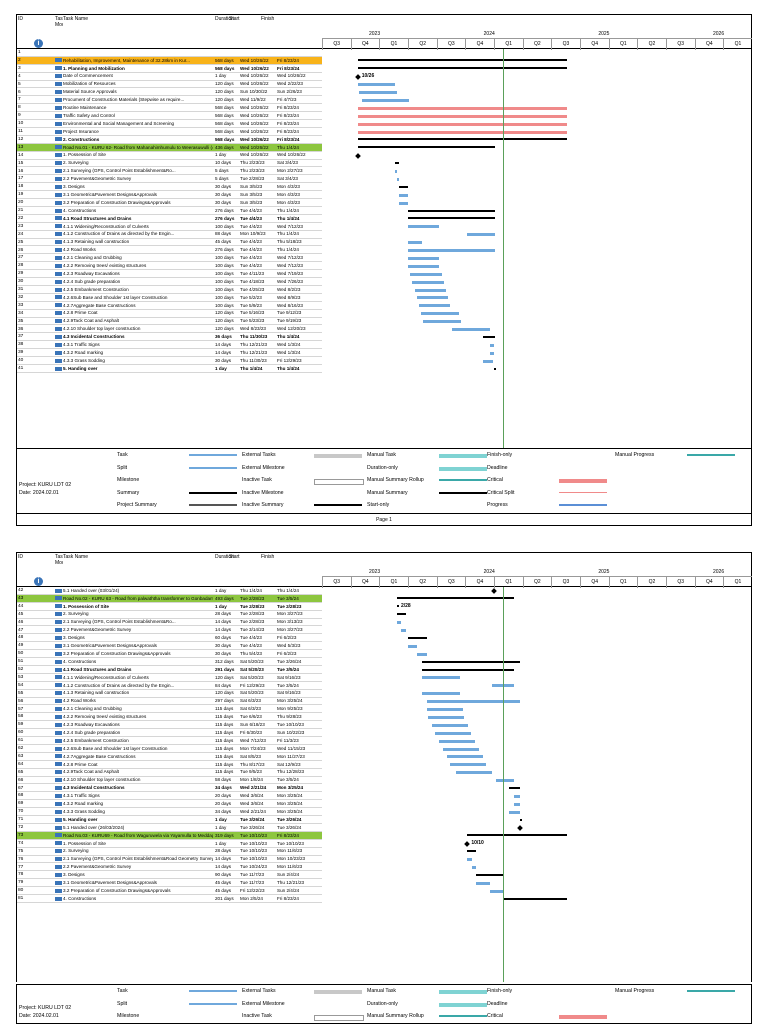 This screenshot has height=1024, width=768. What do you see at coordinates (20, 19) in the screenshot?
I see `col-id-header: ID` at bounding box center [20, 19].